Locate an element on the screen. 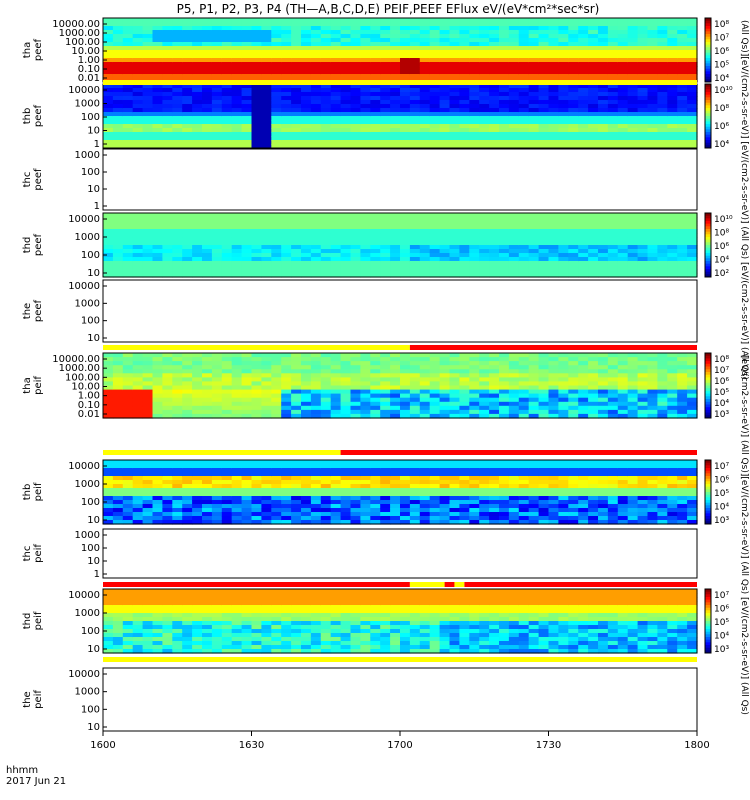 This screenshot has width=750, height=800. colorbar-frame is located at coordinates (708, 385).